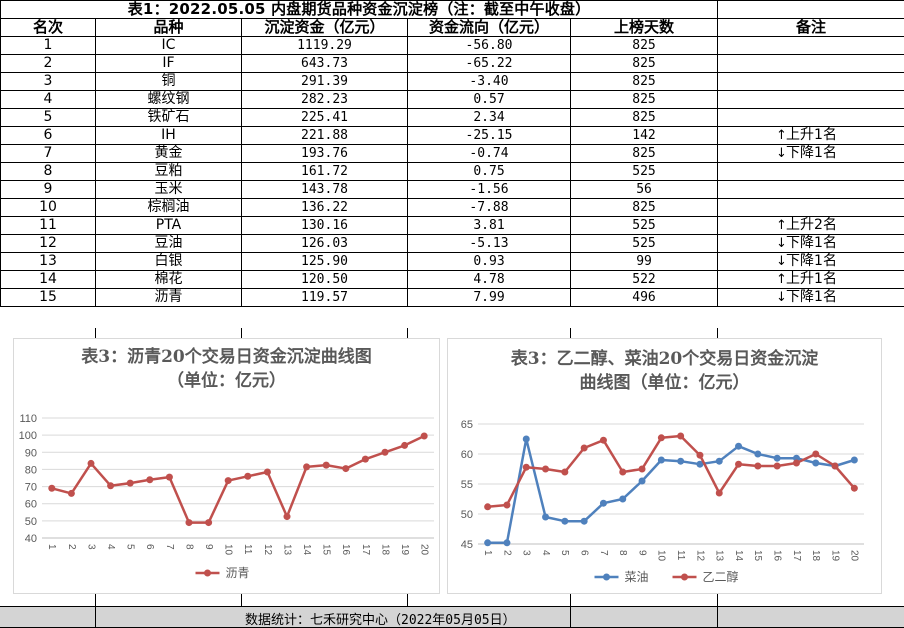  What do you see at coordinates (365, 550) in the screenshot?
I see `x-tick-label: 17` at bounding box center [365, 550].